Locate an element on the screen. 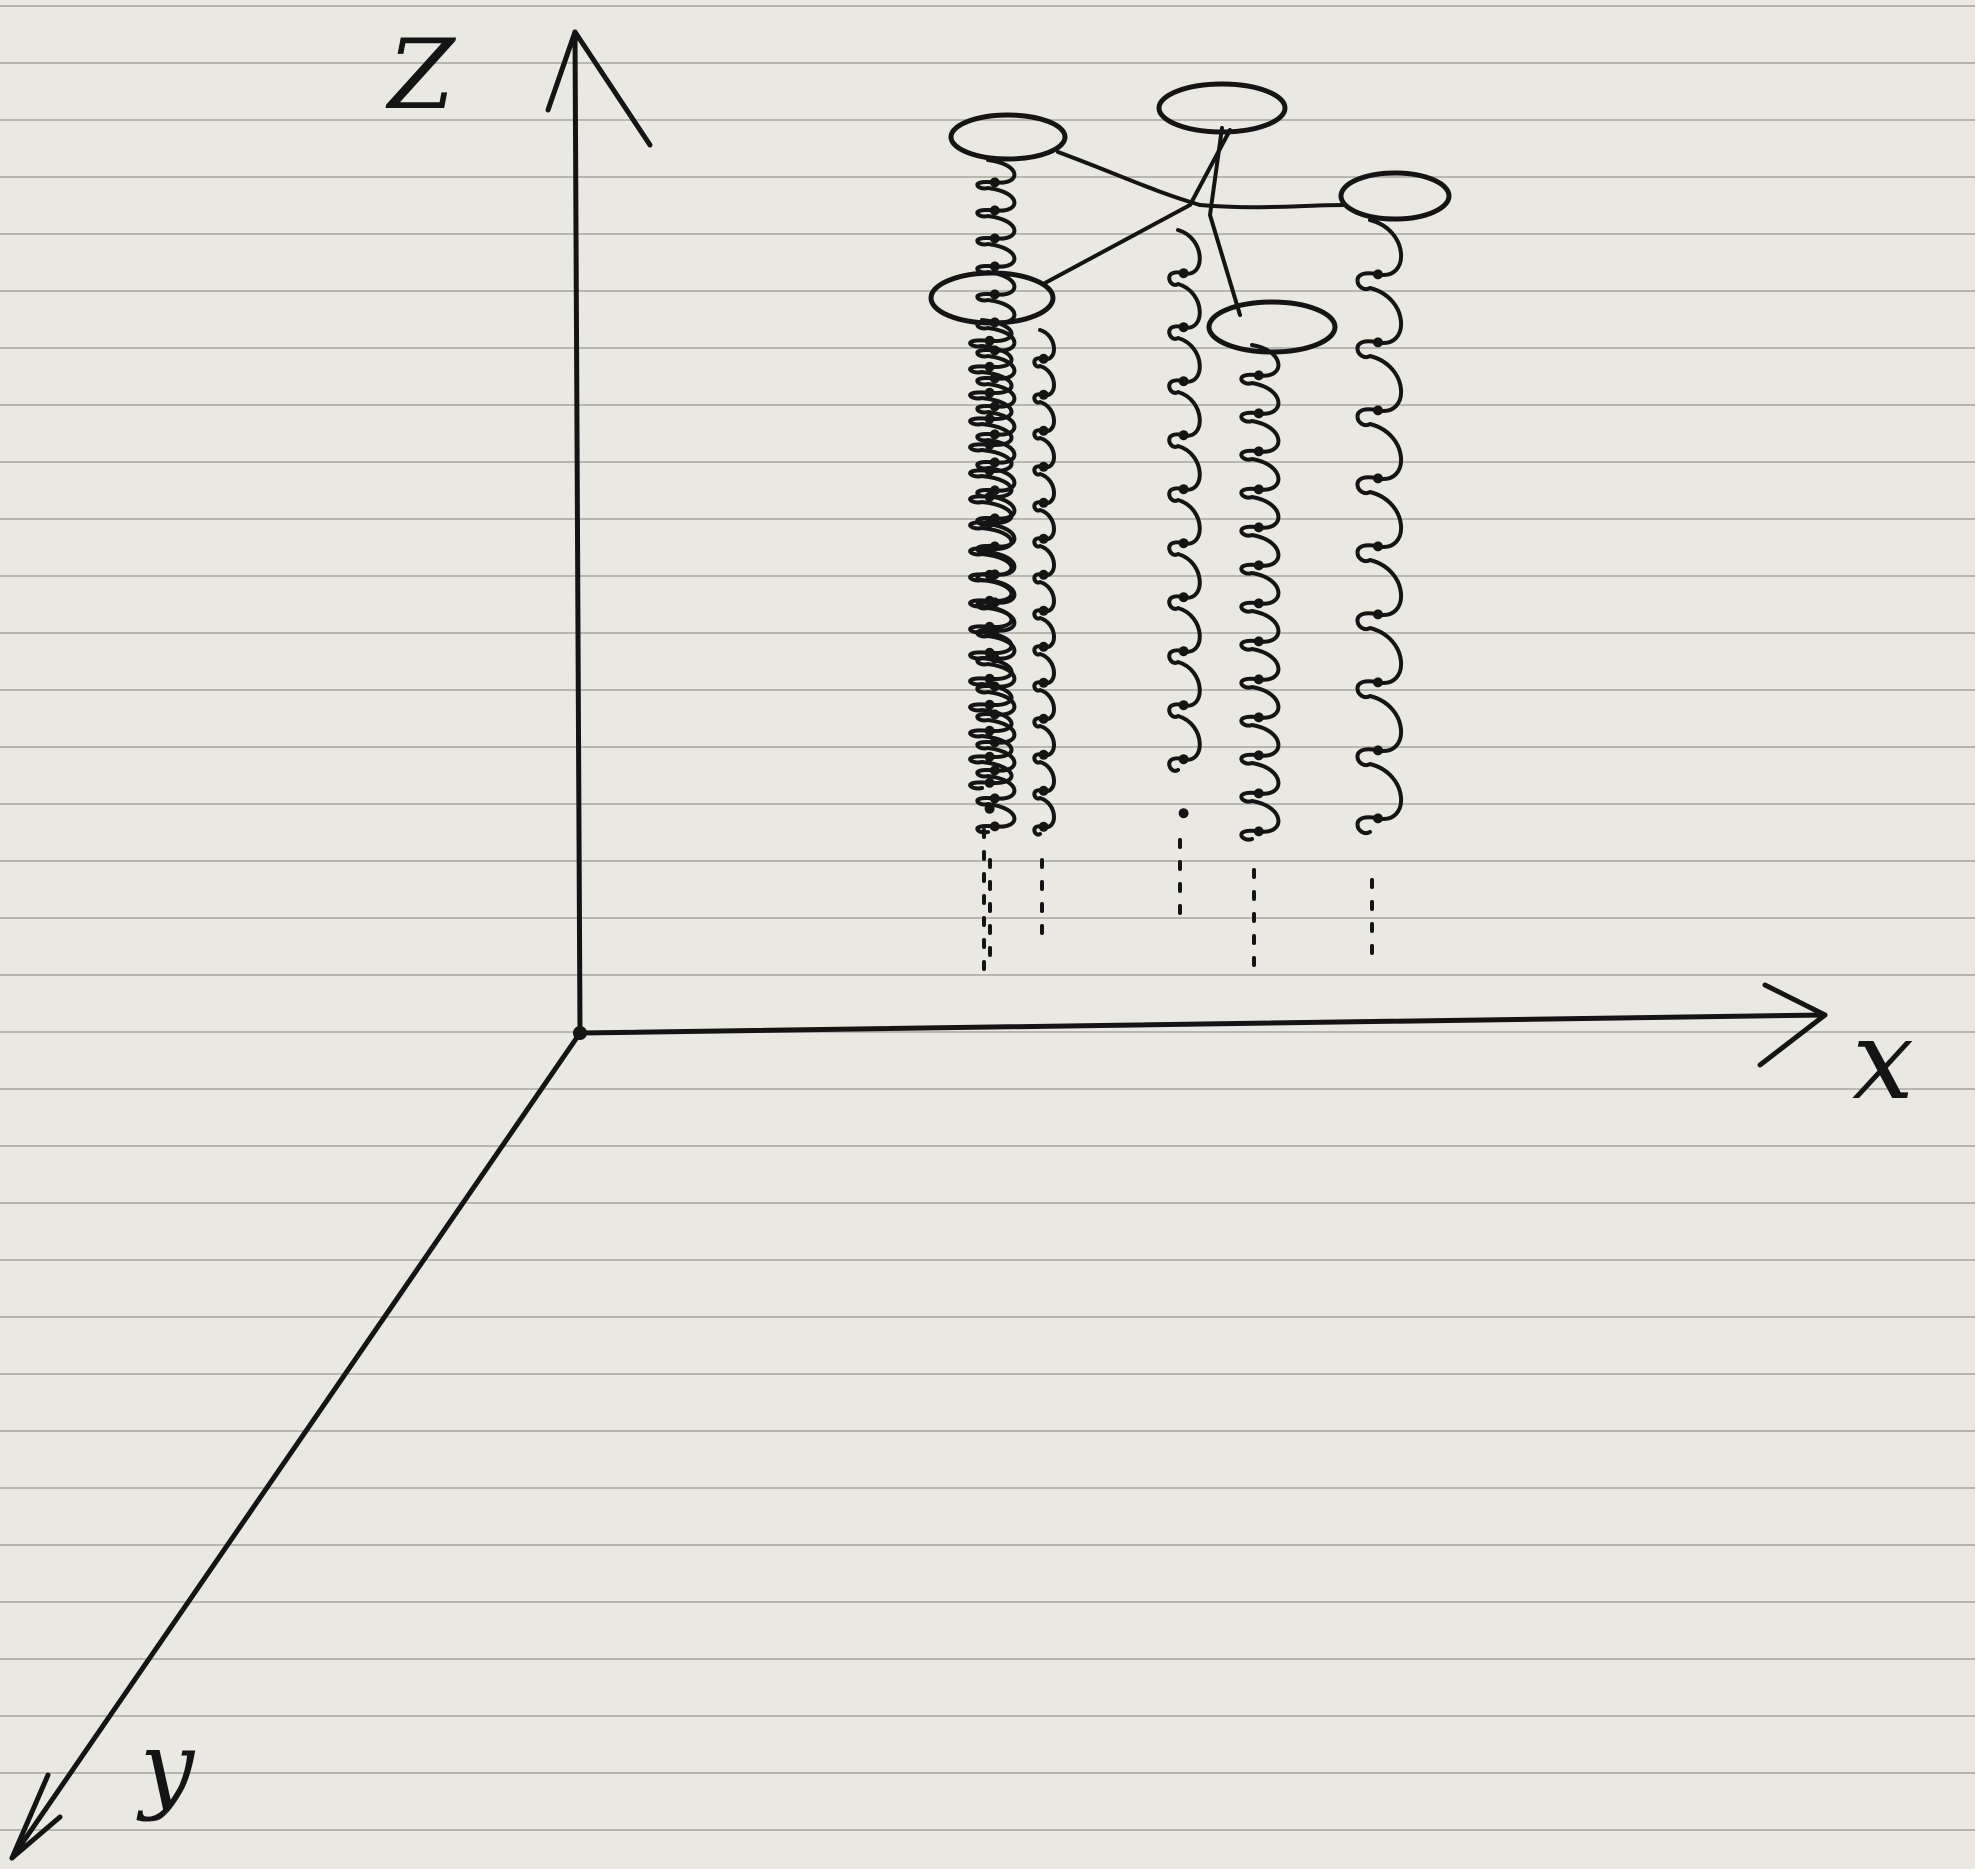 The height and width of the screenshot is (1869, 1975). z-axis-label: Z is located at coordinates (421, 75).